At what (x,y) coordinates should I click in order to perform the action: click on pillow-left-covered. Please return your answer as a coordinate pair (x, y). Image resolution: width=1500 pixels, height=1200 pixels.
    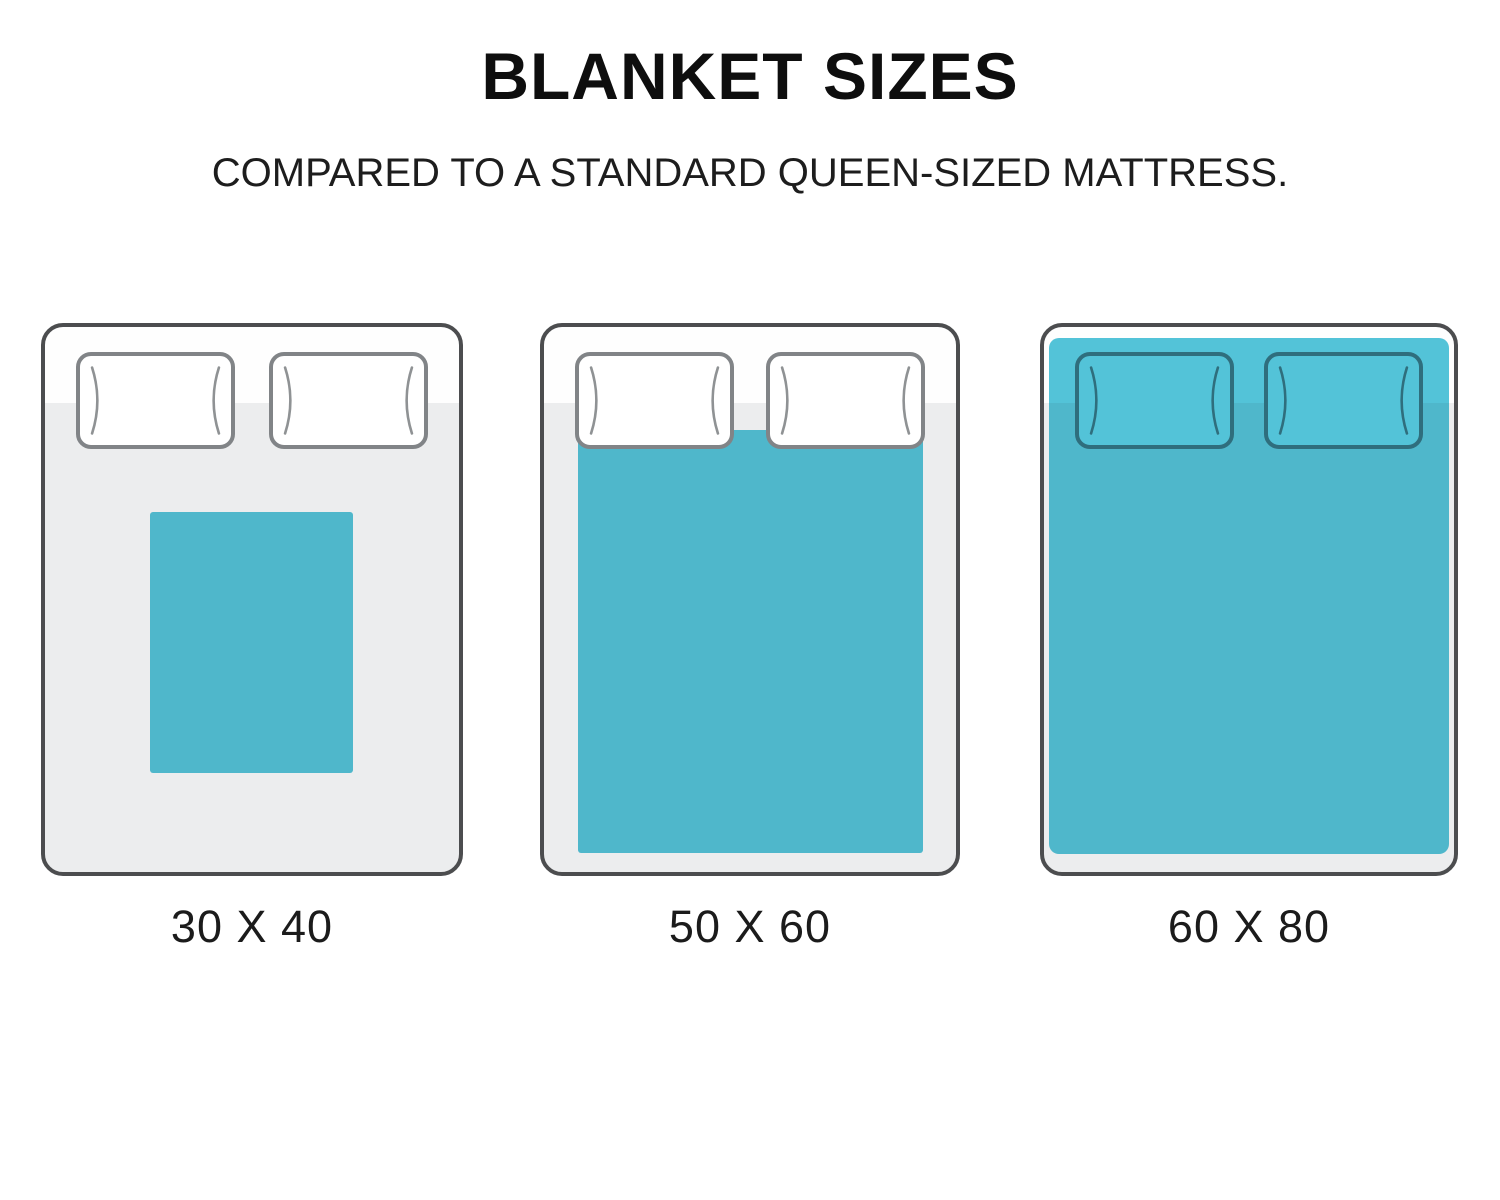
    Looking at the image, I should click on (1154, 400).